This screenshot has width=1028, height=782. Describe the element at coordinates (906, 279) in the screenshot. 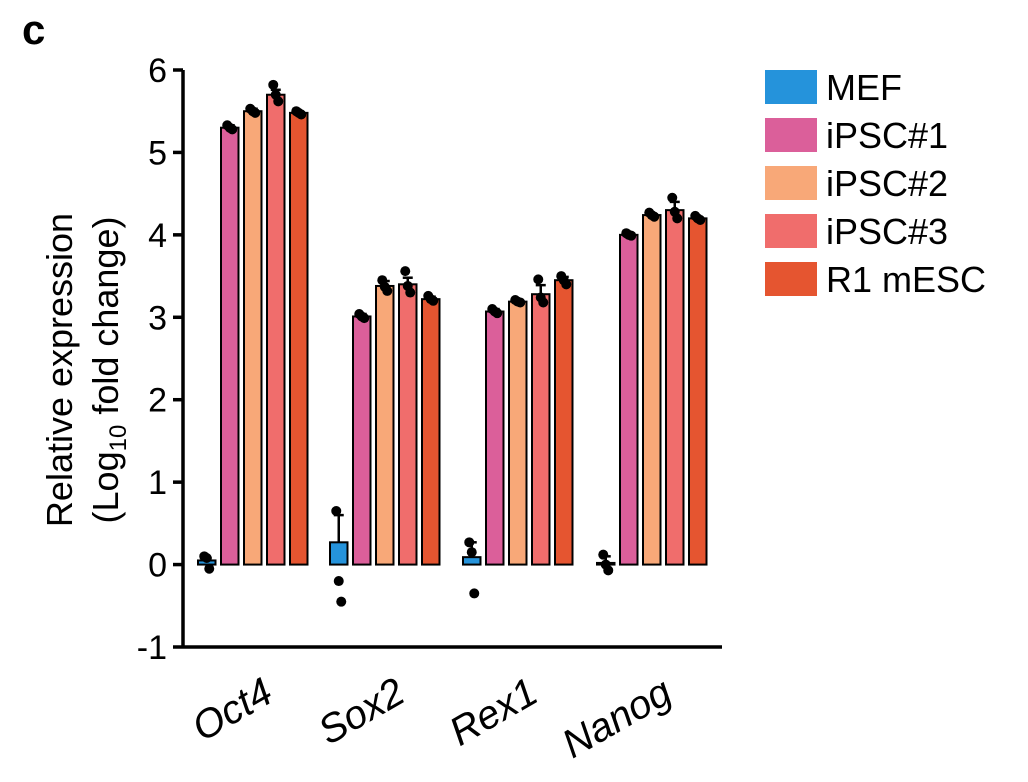

I see `legend-label: R1 mESC` at that location.